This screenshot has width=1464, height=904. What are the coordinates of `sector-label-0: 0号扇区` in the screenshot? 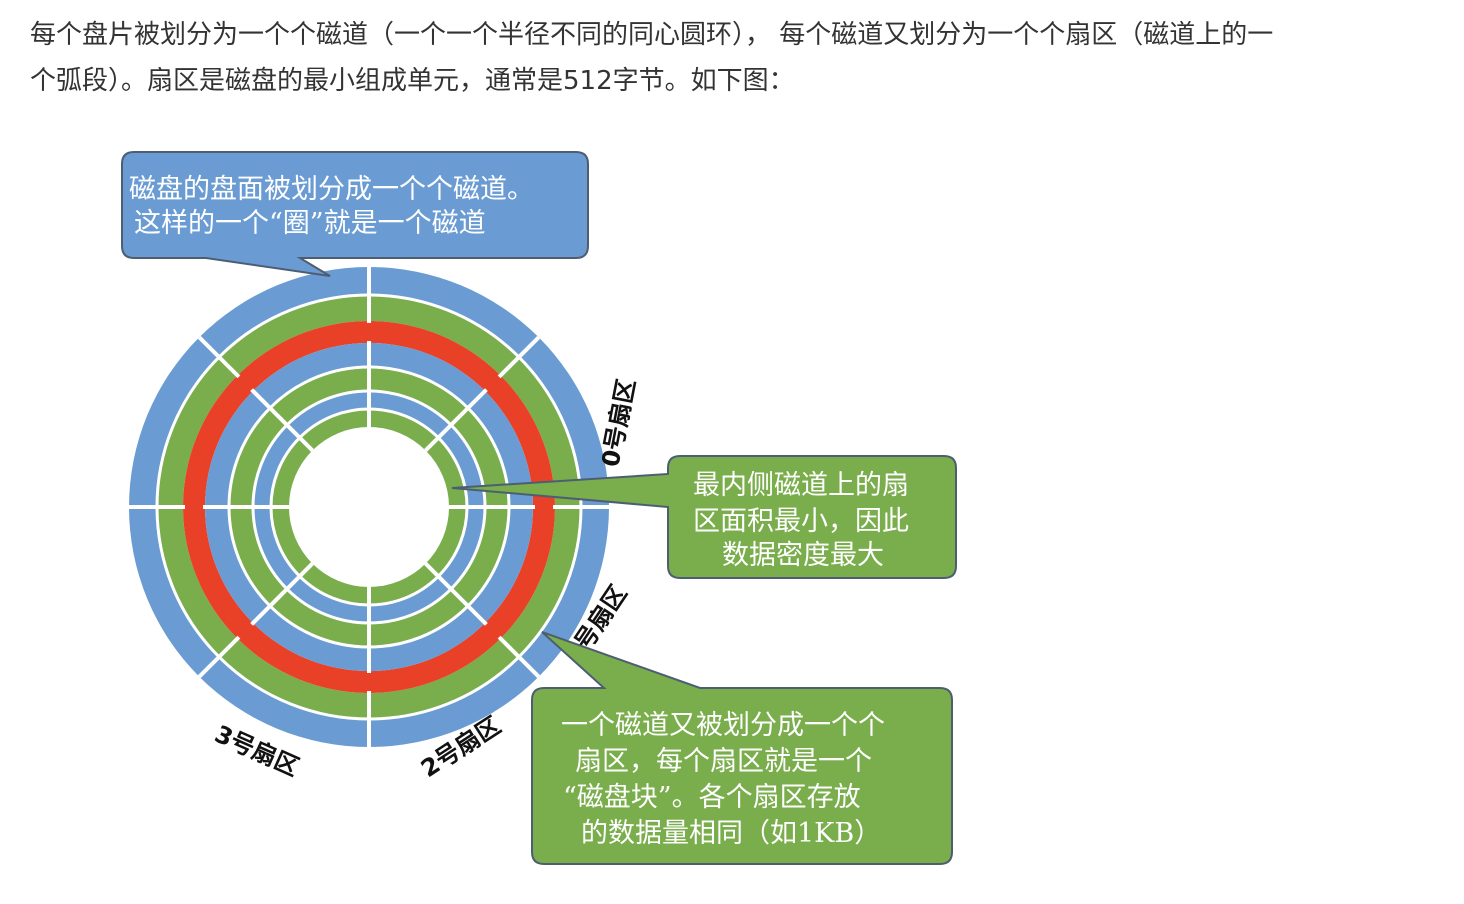 It's located at (618, 423).